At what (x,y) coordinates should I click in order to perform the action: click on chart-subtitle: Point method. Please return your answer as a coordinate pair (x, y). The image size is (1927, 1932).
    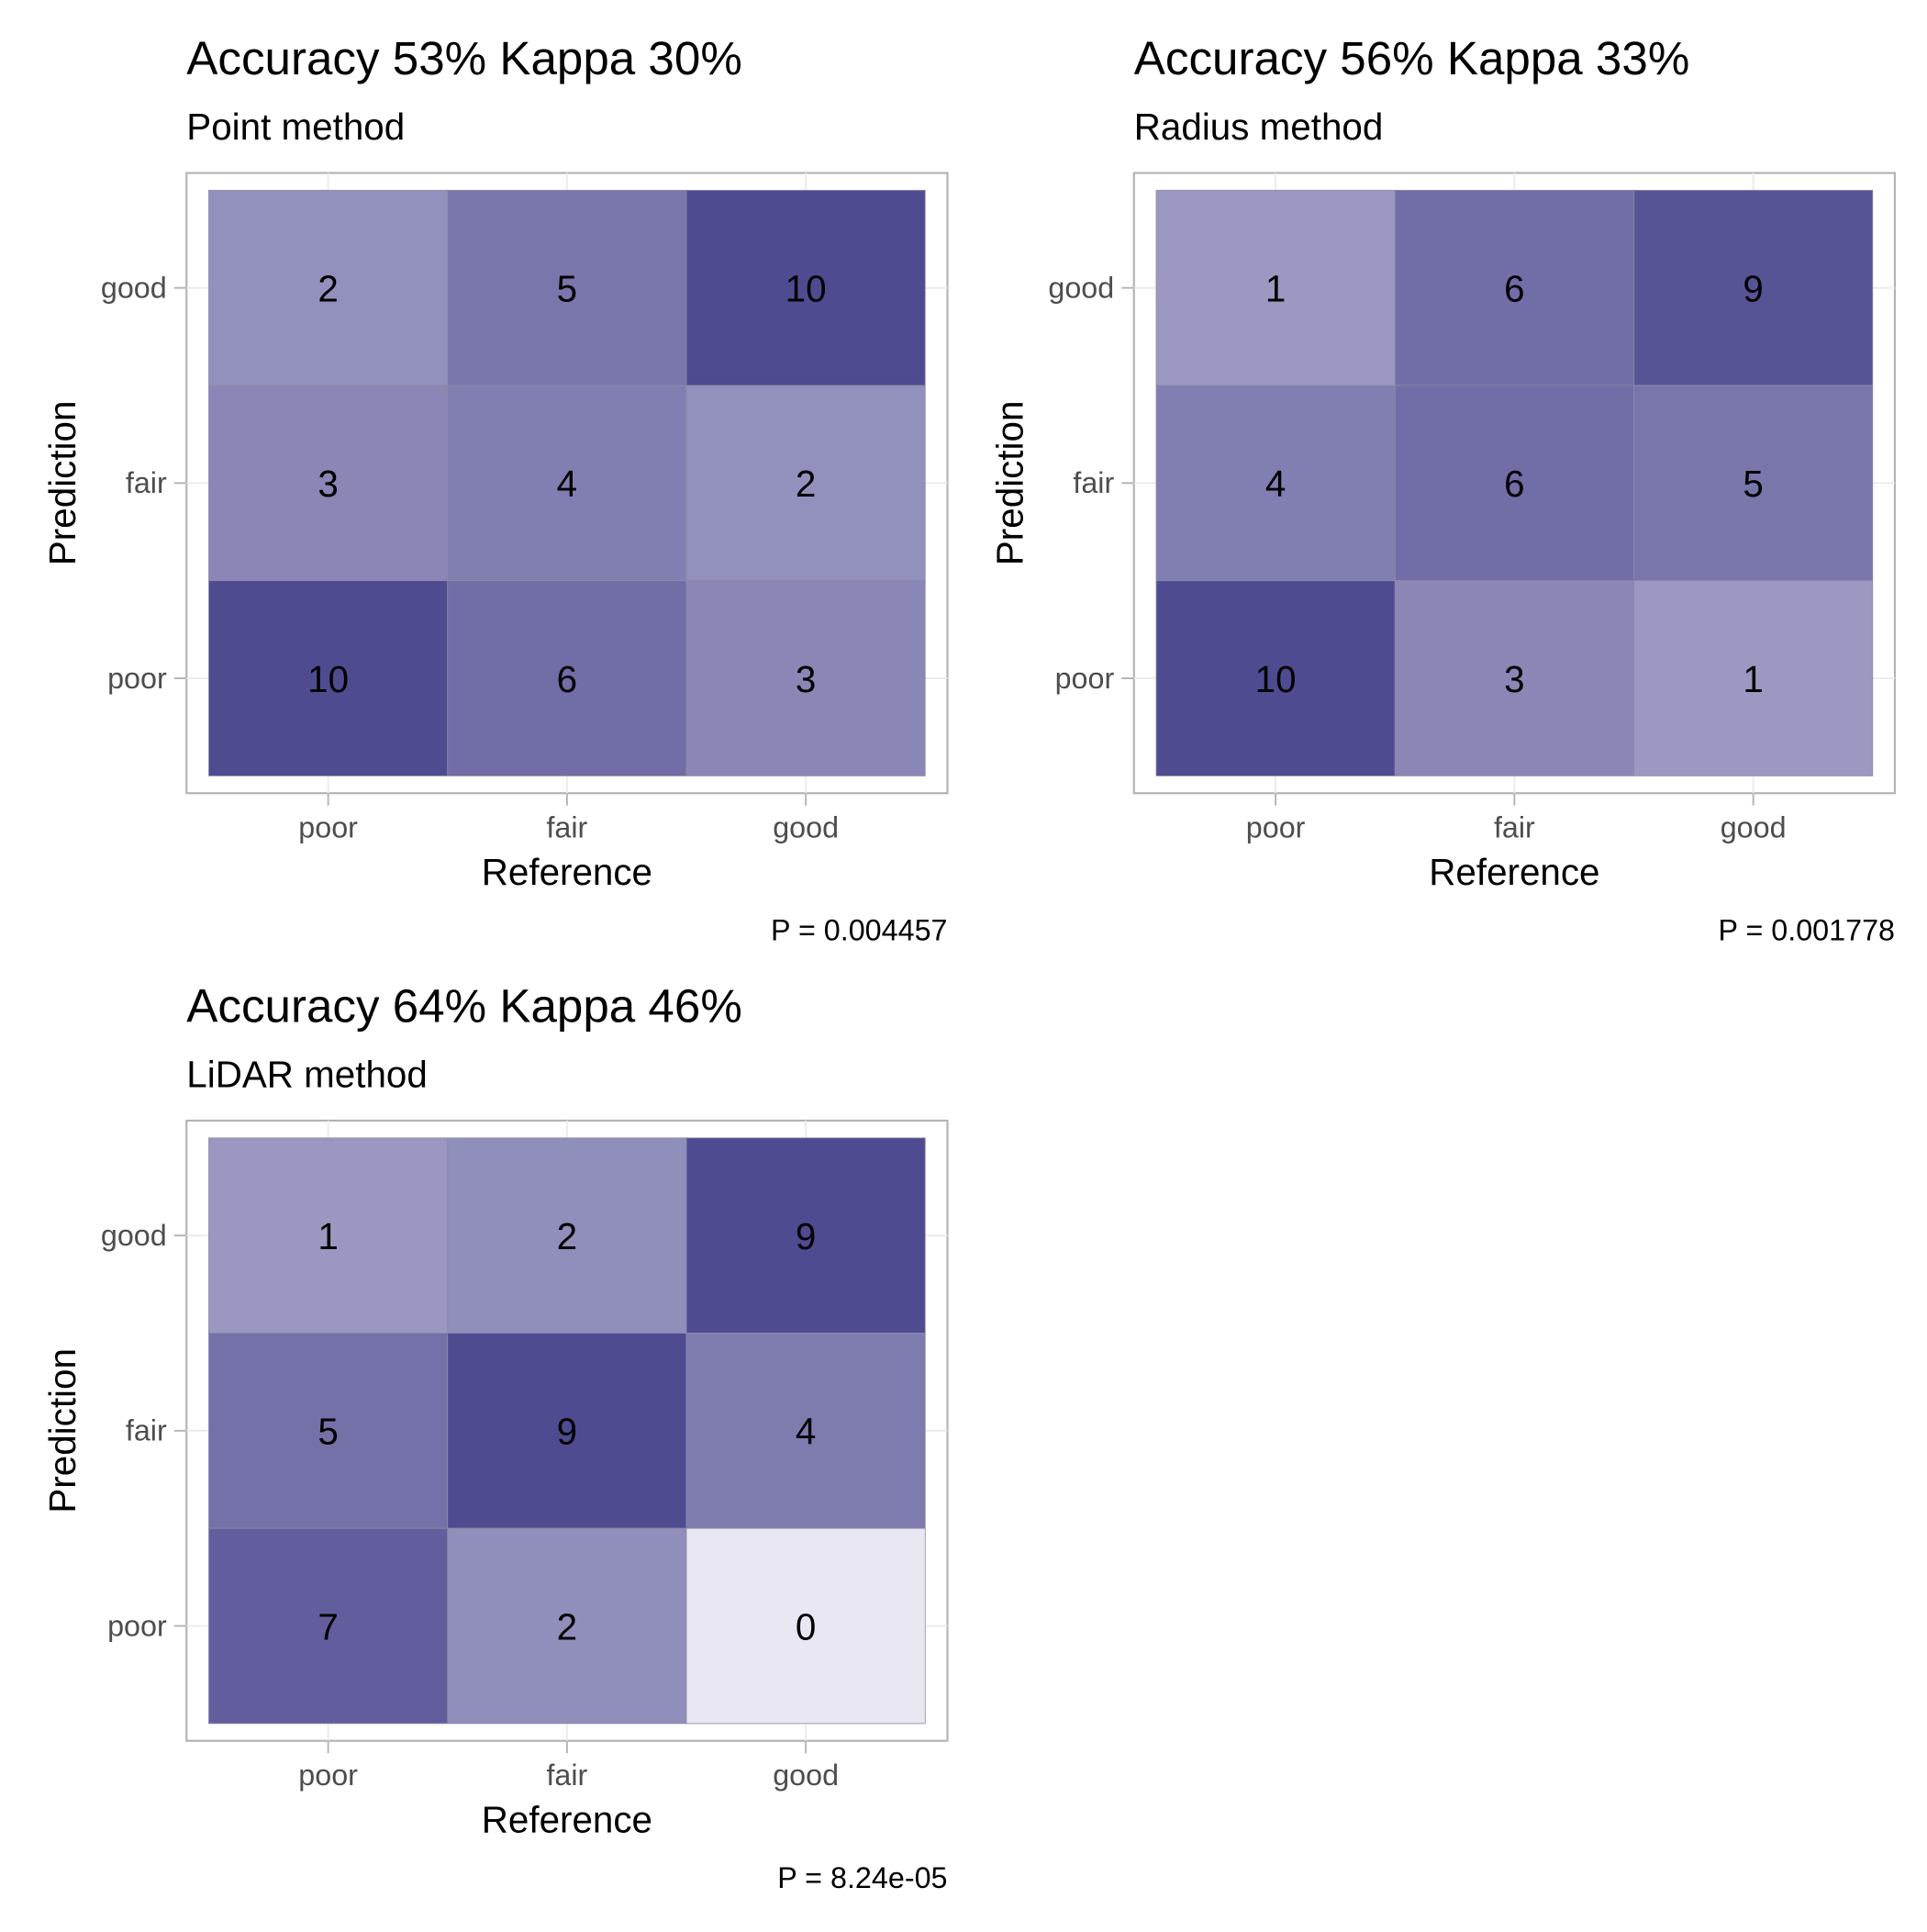
    Looking at the image, I should click on (295, 127).